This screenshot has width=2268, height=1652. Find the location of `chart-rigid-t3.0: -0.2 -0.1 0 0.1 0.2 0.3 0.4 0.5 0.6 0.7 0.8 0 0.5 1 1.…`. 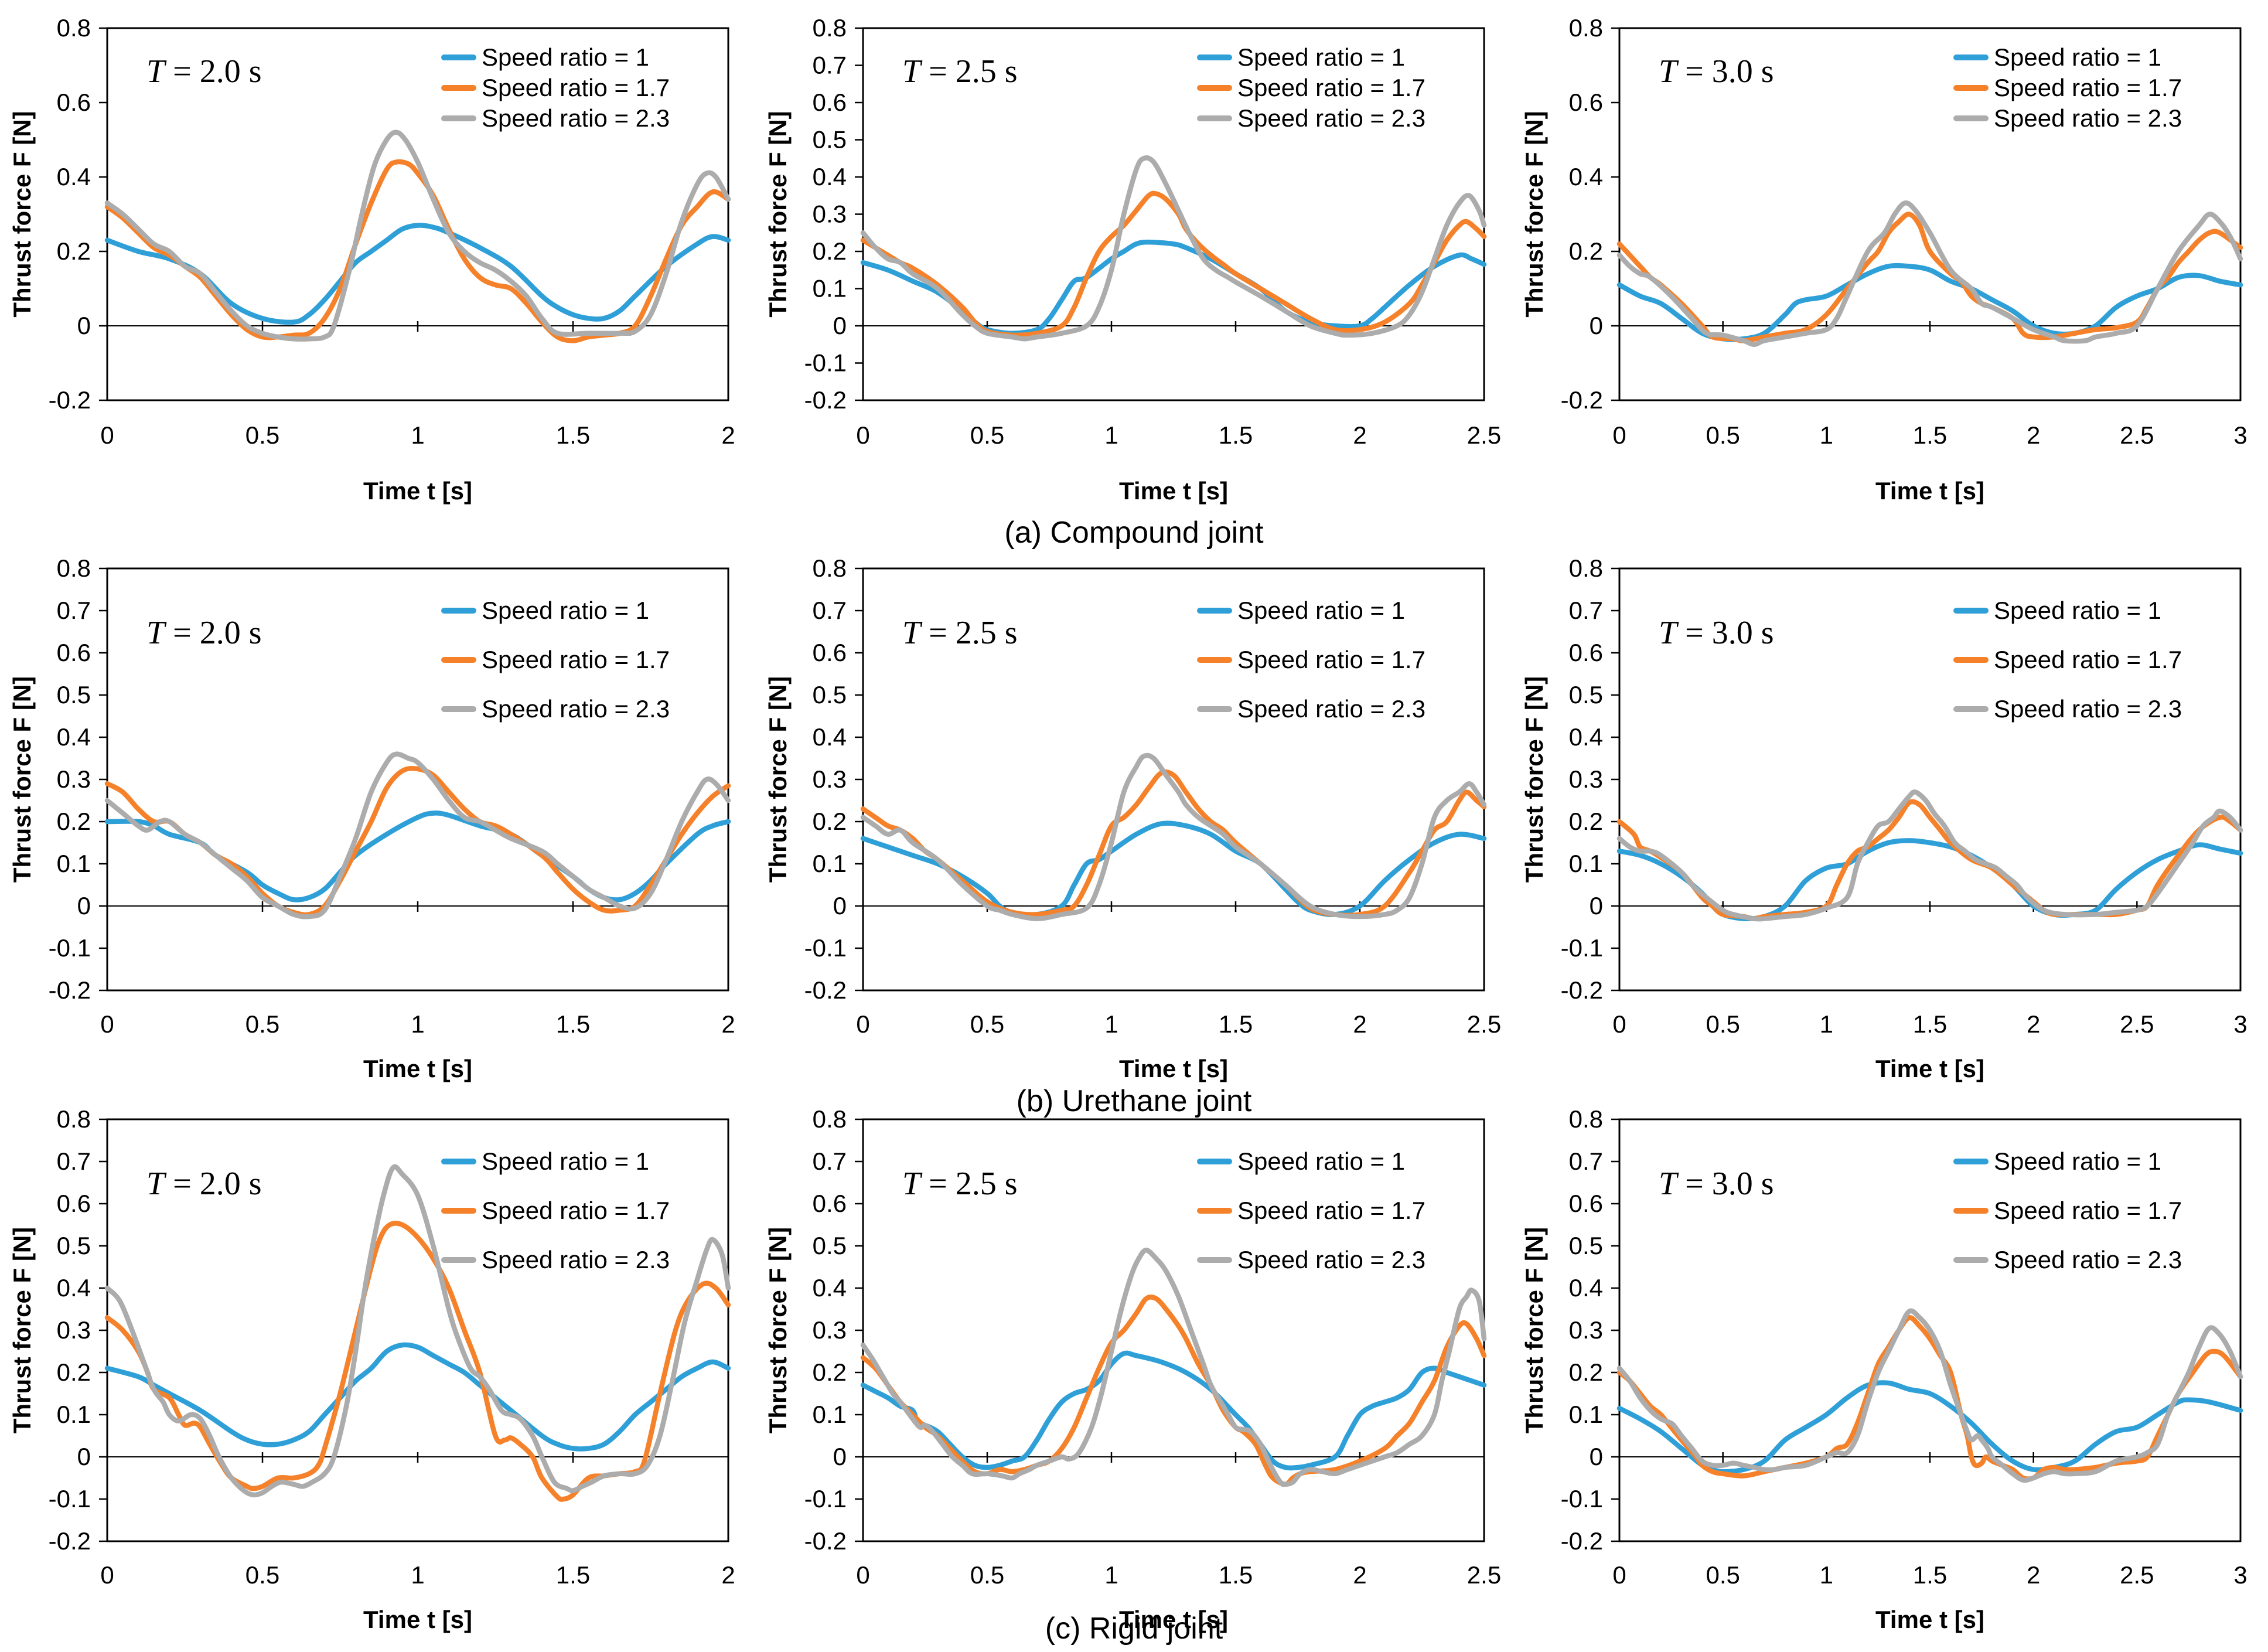

chart-rigid-t3.0: -0.2 -0.1 0 0.1 0.2 0.3 0.4 0.5 0.6 0.7 0.8 0 0.5 1 1.… is located at coordinates (1890, 1377).